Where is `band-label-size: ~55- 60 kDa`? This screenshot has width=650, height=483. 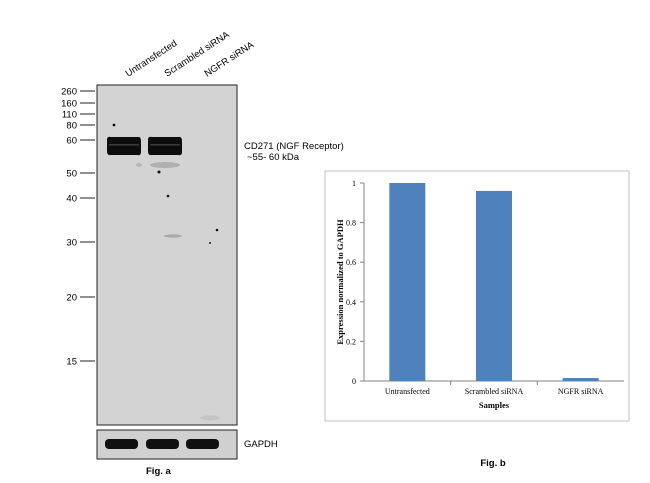
band-label-size: ~55- 60 kDa is located at coordinates (273, 157).